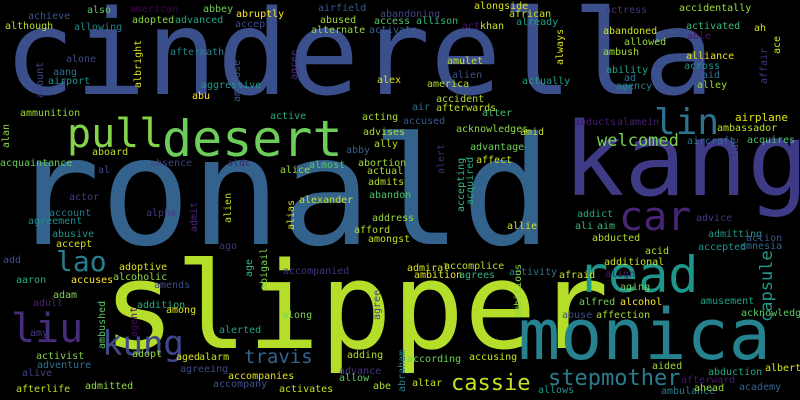  I want to click on word-adoptive: adoptive, so click(143, 267).